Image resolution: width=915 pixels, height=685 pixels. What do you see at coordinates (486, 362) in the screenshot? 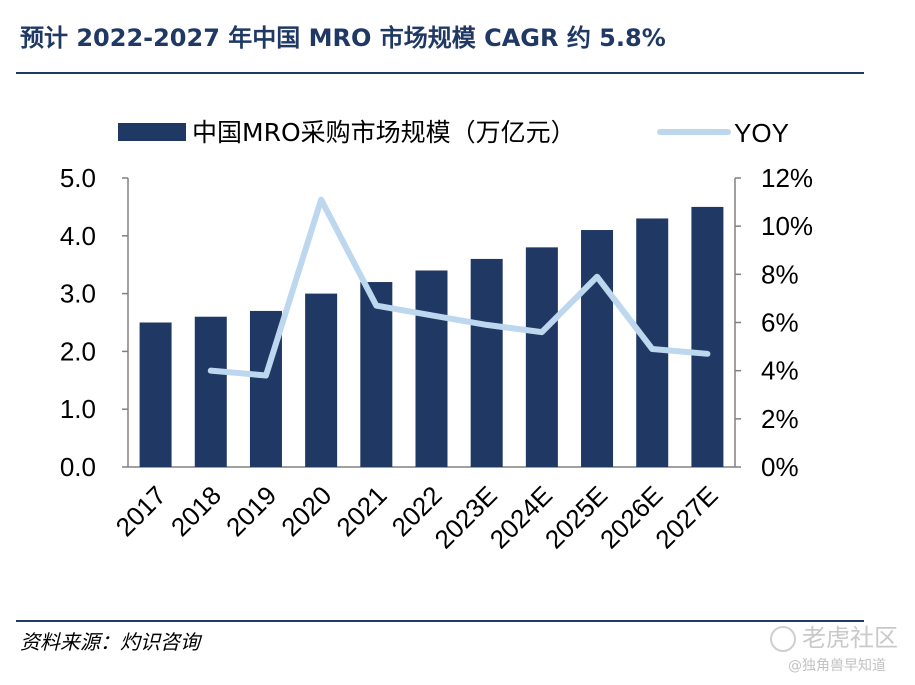
I see `bar-2023E` at bounding box center [486, 362].